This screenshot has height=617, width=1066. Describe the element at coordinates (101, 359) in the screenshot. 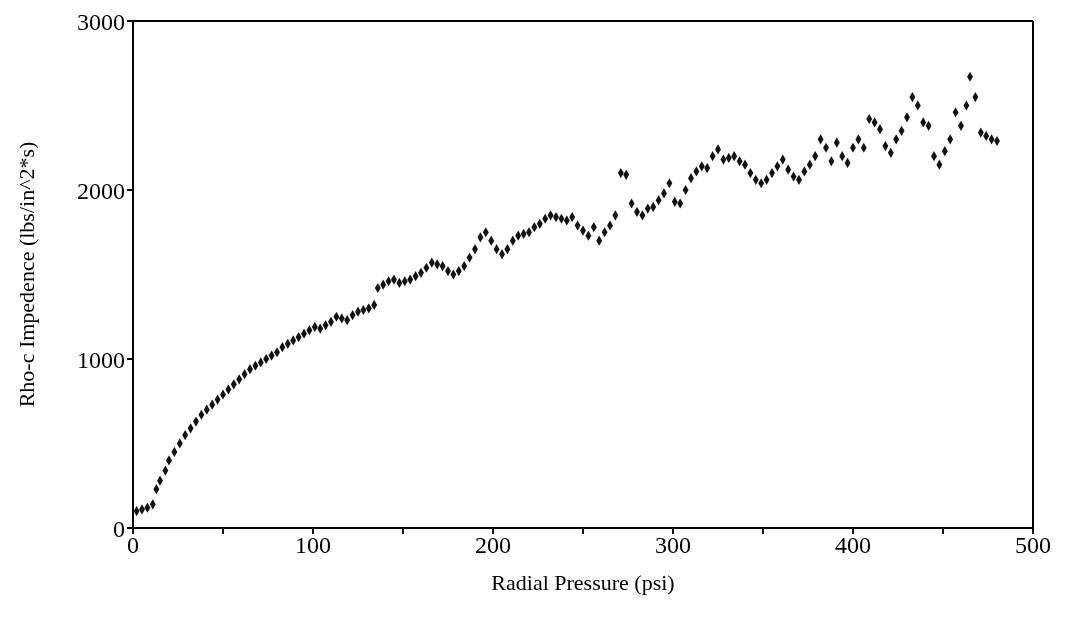

I see `y-tick-label: 1000` at that location.